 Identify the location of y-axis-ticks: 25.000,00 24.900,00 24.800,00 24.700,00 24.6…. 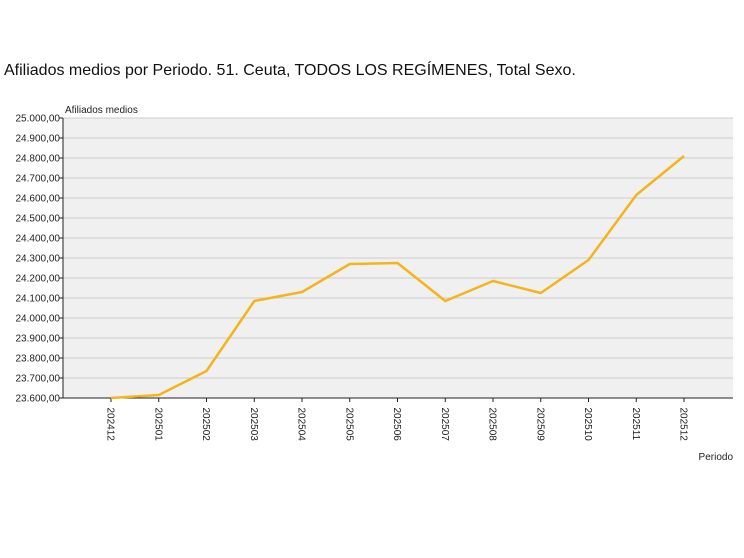
(39, 259).